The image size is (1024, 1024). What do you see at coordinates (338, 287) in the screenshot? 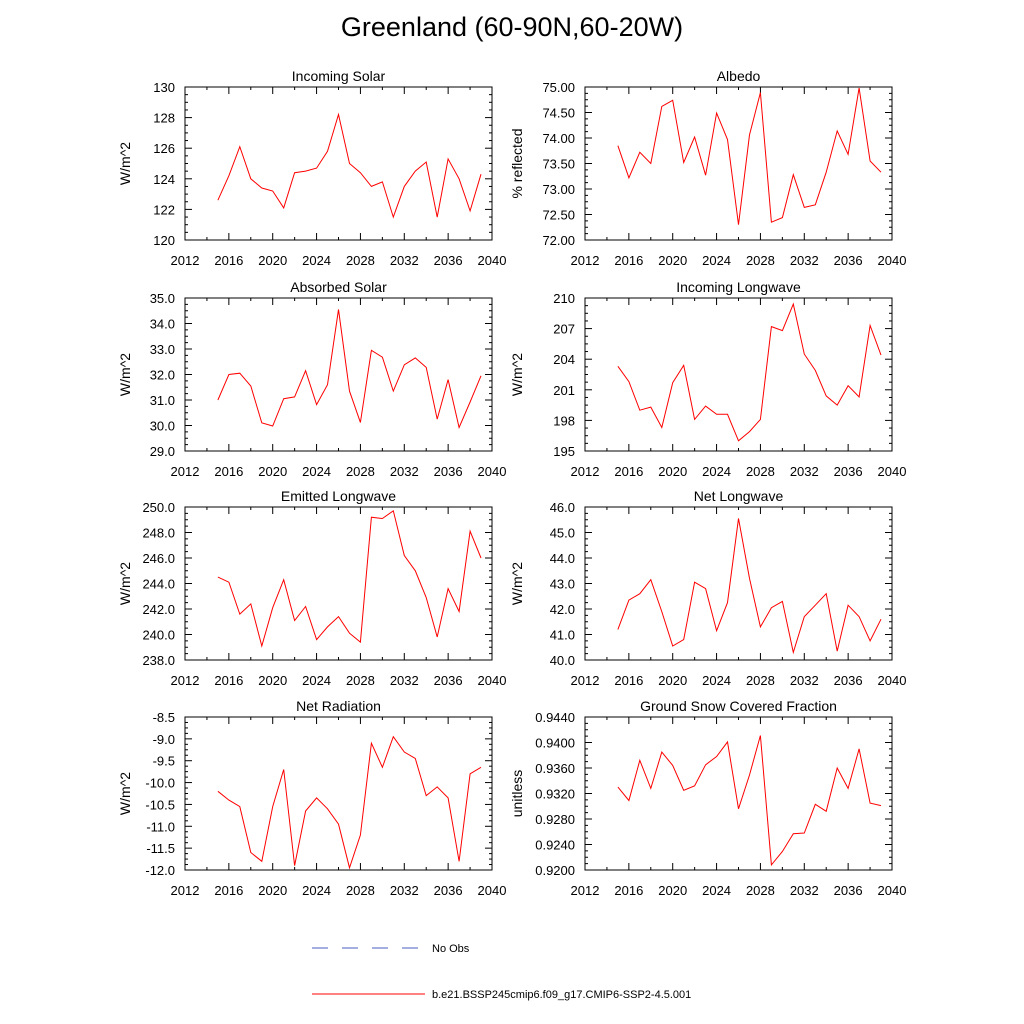
I see `panel-title: Absorbed Solar` at bounding box center [338, 287].